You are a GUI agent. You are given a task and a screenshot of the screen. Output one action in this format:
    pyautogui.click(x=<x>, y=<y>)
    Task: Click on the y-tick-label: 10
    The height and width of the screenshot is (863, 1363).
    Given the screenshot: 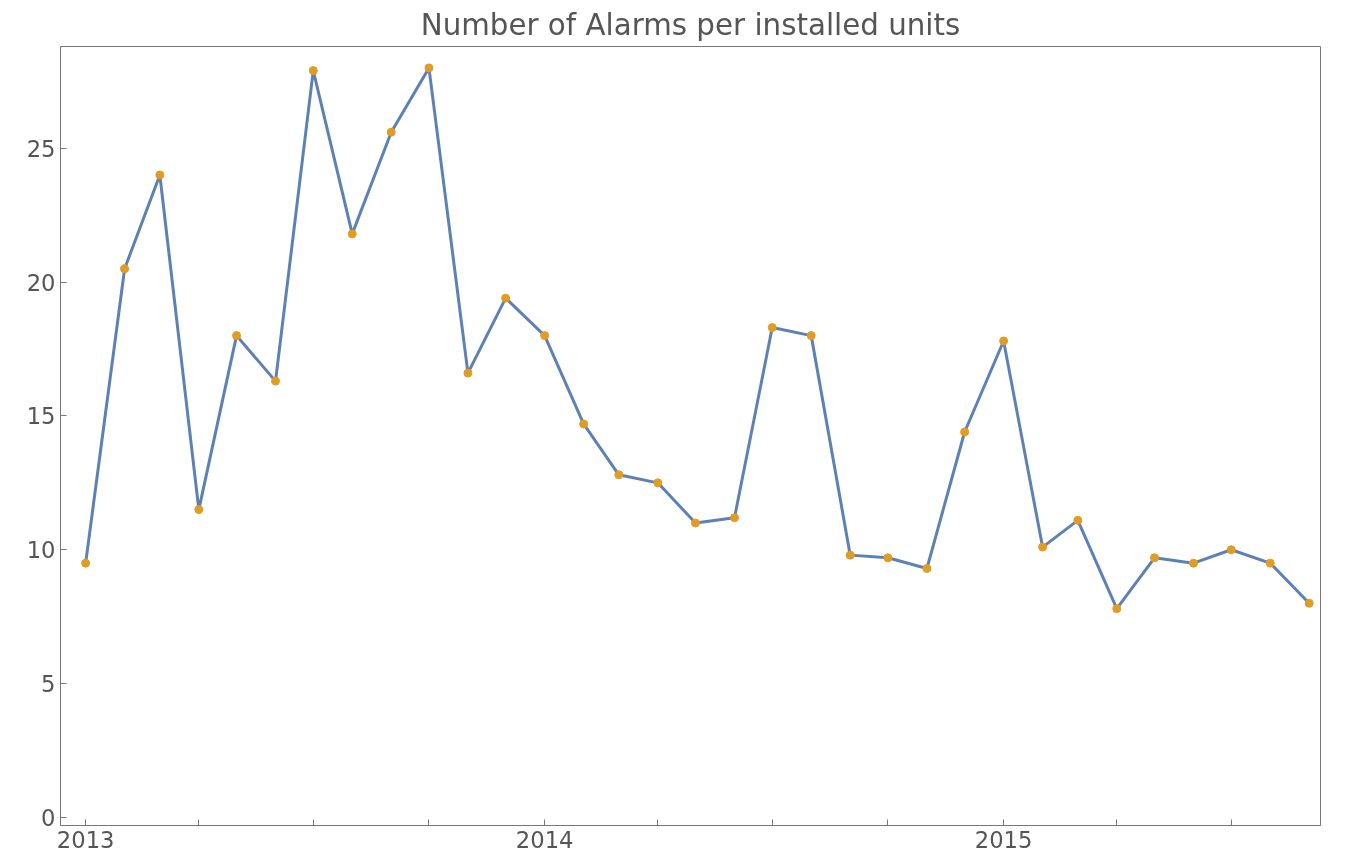 What is the action you would take?
    pyautogui.click(x=41, y=550)
    